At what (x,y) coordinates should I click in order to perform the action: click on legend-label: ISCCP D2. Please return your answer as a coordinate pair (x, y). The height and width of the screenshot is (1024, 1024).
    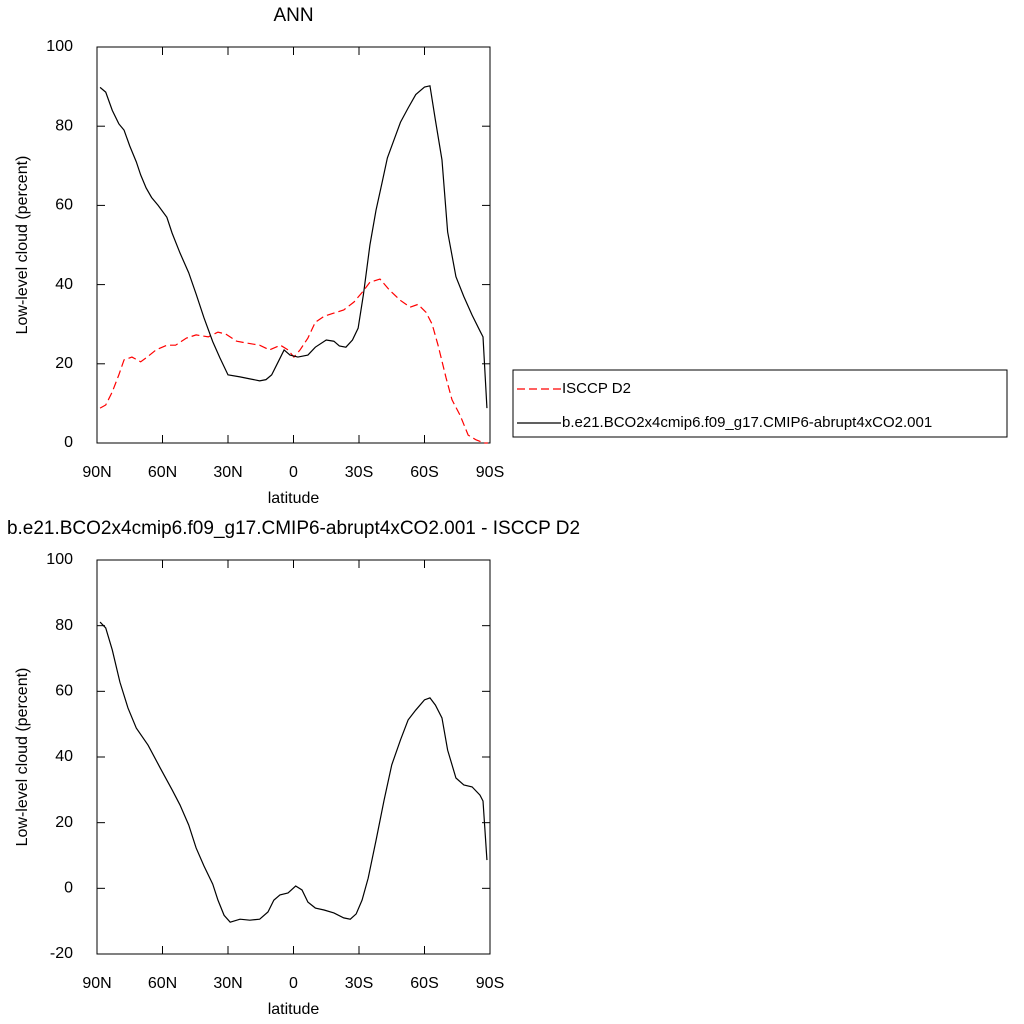
    Looking at the image, I should click on (596, 388).